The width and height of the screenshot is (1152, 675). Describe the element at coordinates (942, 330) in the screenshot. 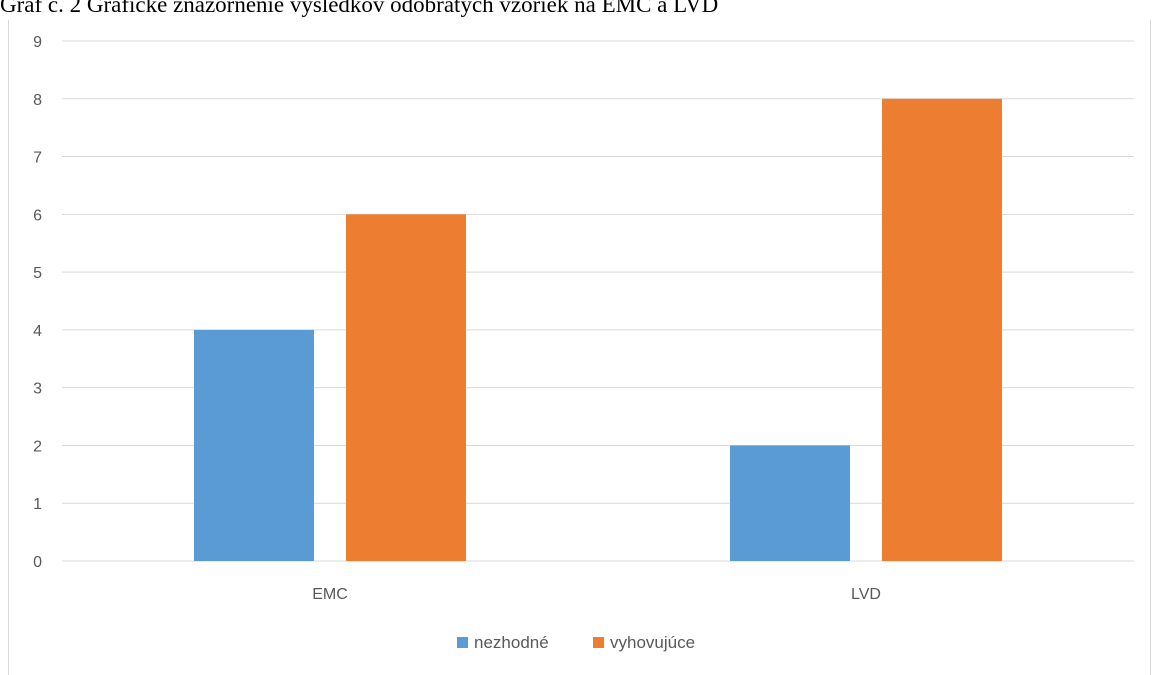

I see `bar-lvd-series2` at that location.